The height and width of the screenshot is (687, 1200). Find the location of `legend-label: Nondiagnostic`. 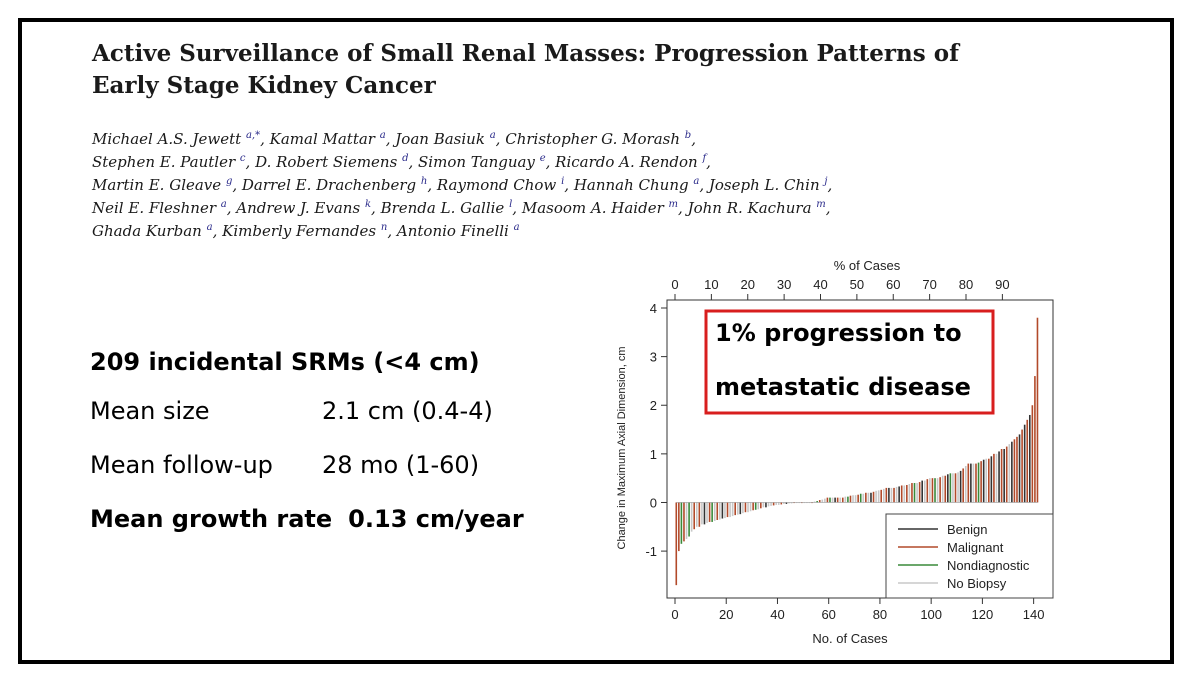

legend-label: Nondiagnostic is located at coordinates (988, 565).